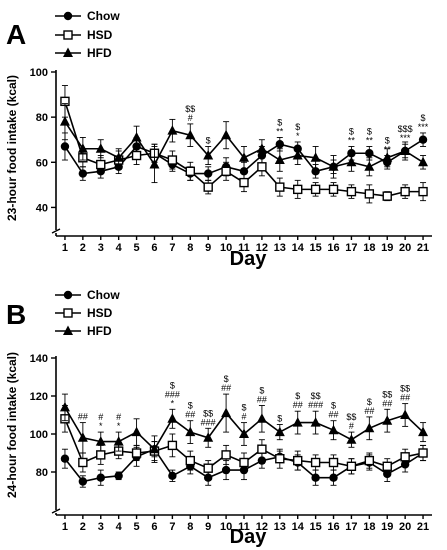  What do you see at coordinates (12, 425) in the screenshot?
I see `y-axis-label-b: 24-hour food intake (kcal)` at bounding box center [12, 425].